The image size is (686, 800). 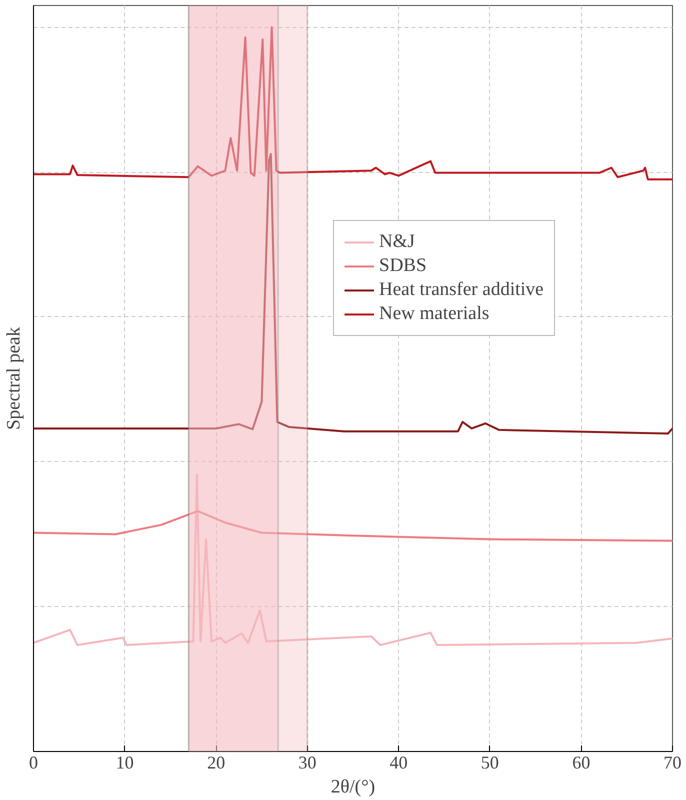 I want to click on x-tick-label: 30, so click(x=307, y=762).